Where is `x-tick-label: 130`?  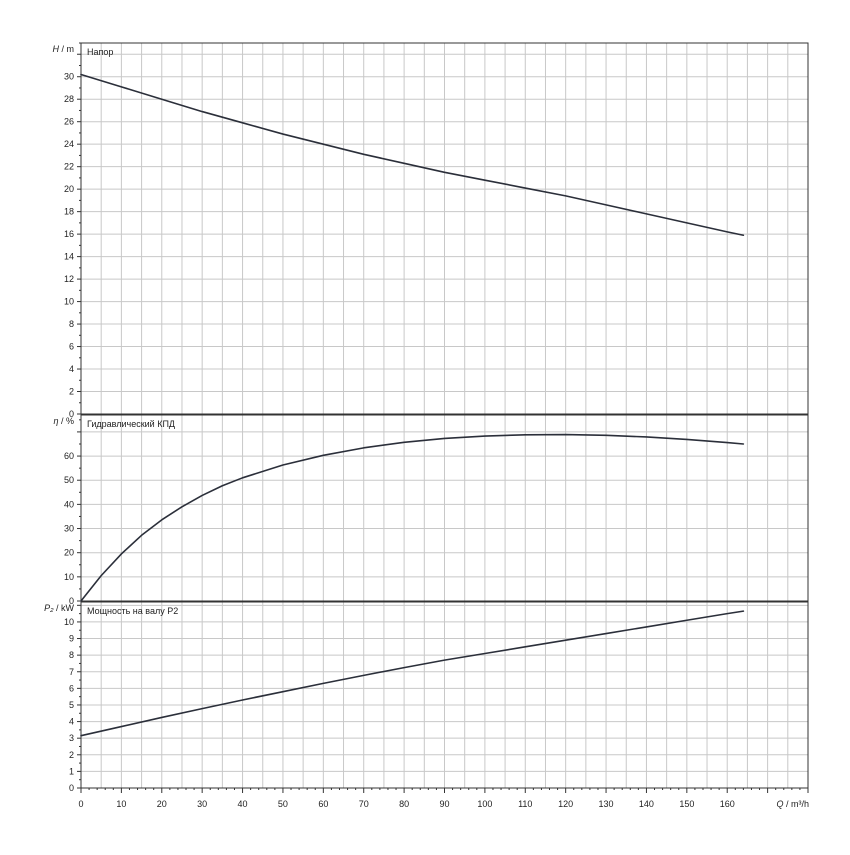
x-tick-label: 130 is located at coordinates (606, 804).